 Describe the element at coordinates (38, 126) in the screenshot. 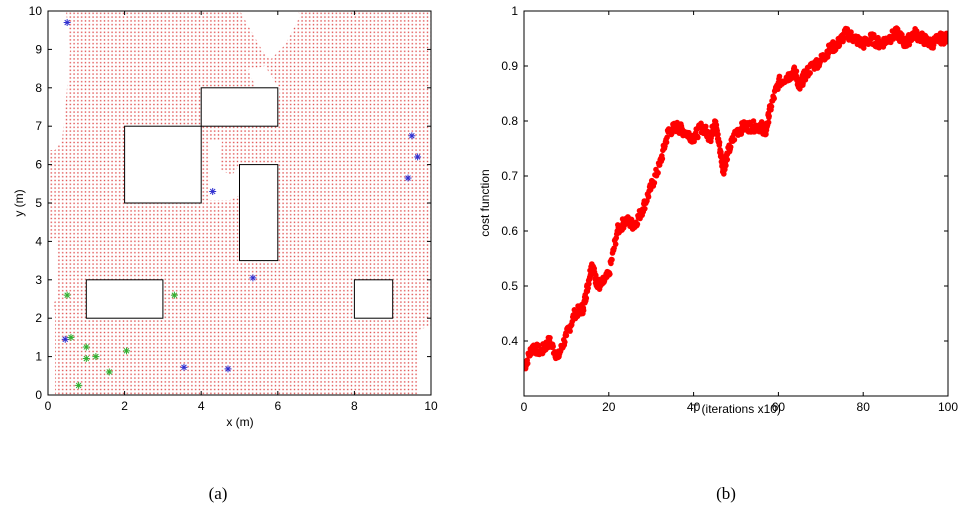

I see `y-tick-label: 7` at that location.